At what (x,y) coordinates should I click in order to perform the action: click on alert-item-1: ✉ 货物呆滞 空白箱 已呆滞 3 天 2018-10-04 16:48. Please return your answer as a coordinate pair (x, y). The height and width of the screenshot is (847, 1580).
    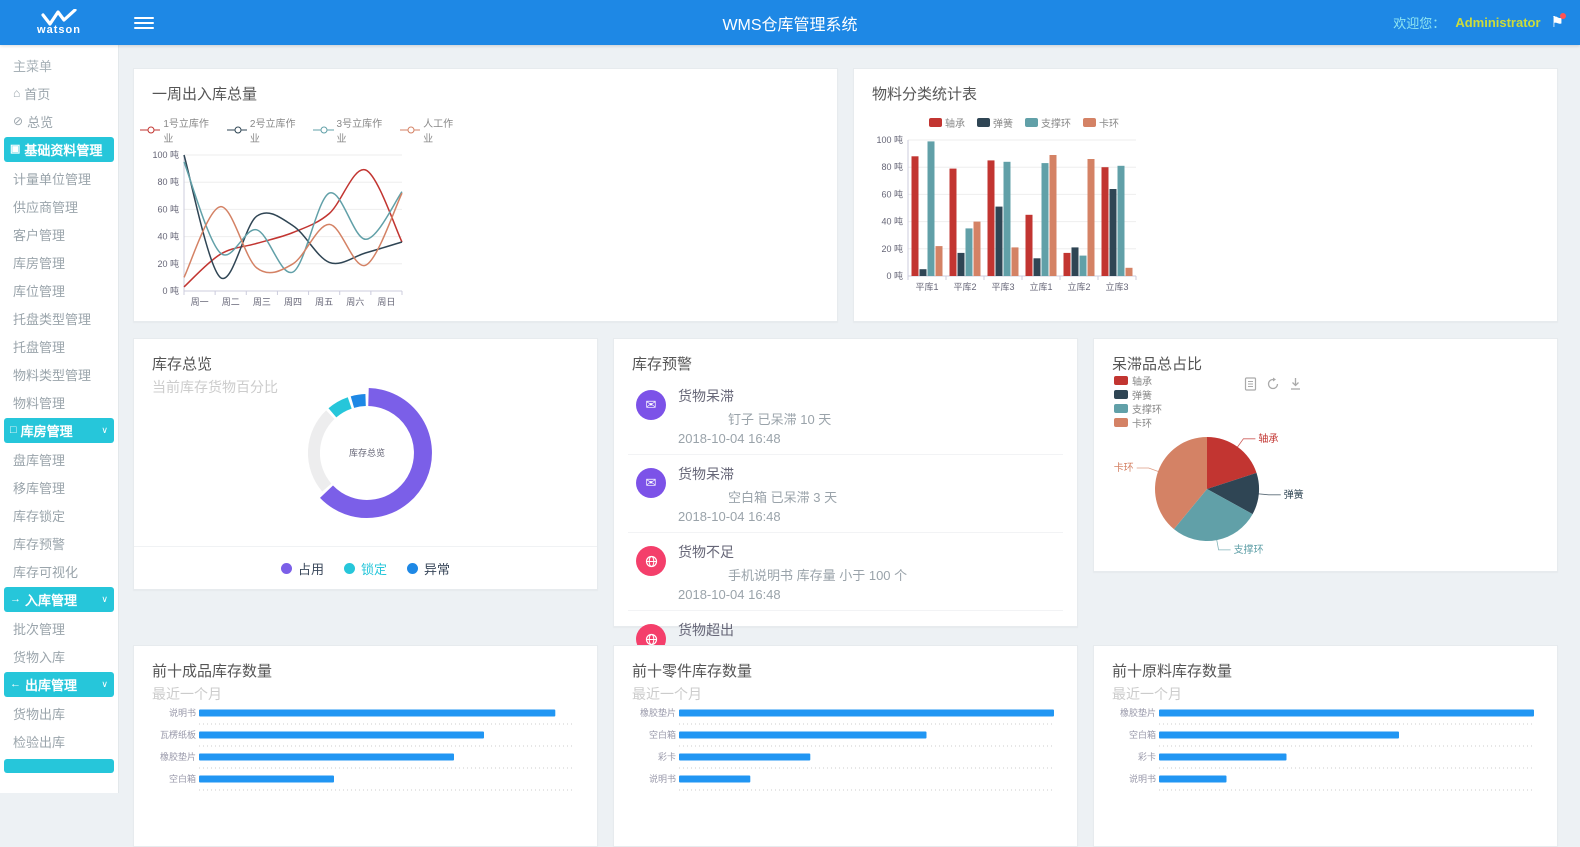
    Looking at the image, I should click on (845, 494).